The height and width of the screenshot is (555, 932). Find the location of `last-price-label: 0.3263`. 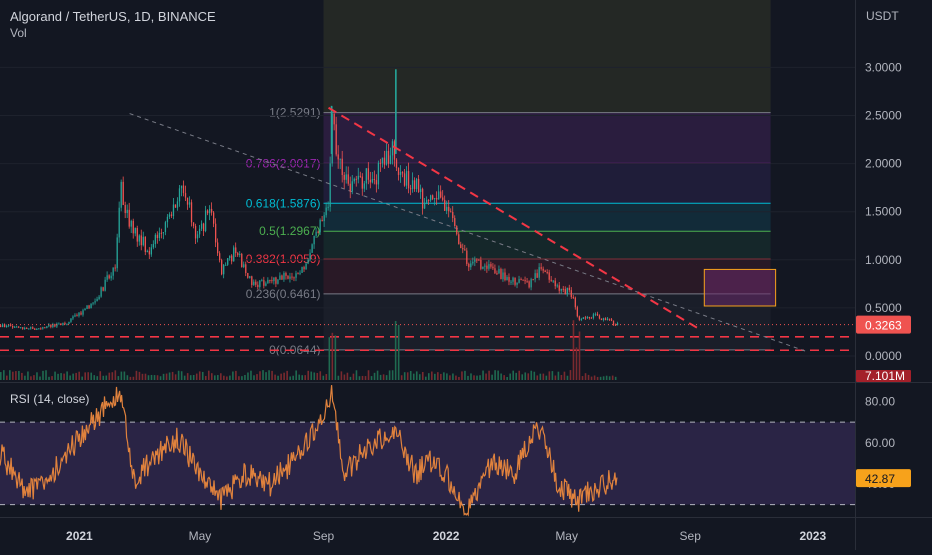

last-price-label: 0.3263 is located at coordinates (883, 326).